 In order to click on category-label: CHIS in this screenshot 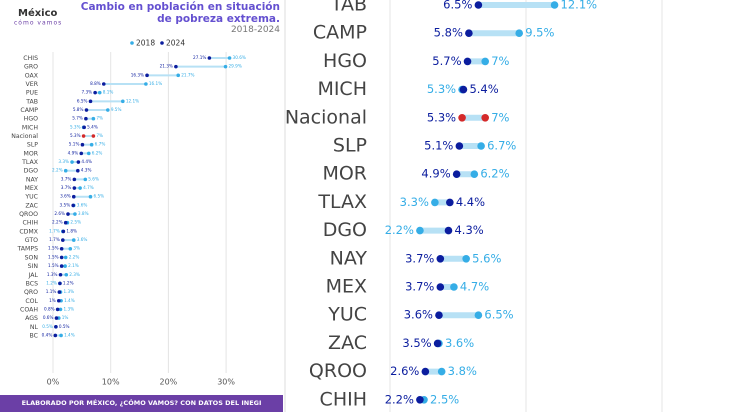, I will do `click(30, 58)`.